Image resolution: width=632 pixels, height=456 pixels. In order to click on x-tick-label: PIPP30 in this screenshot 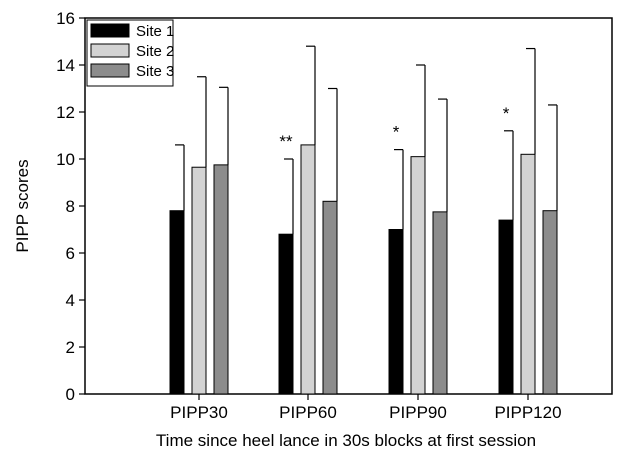, I will do `click(199, 412)`.